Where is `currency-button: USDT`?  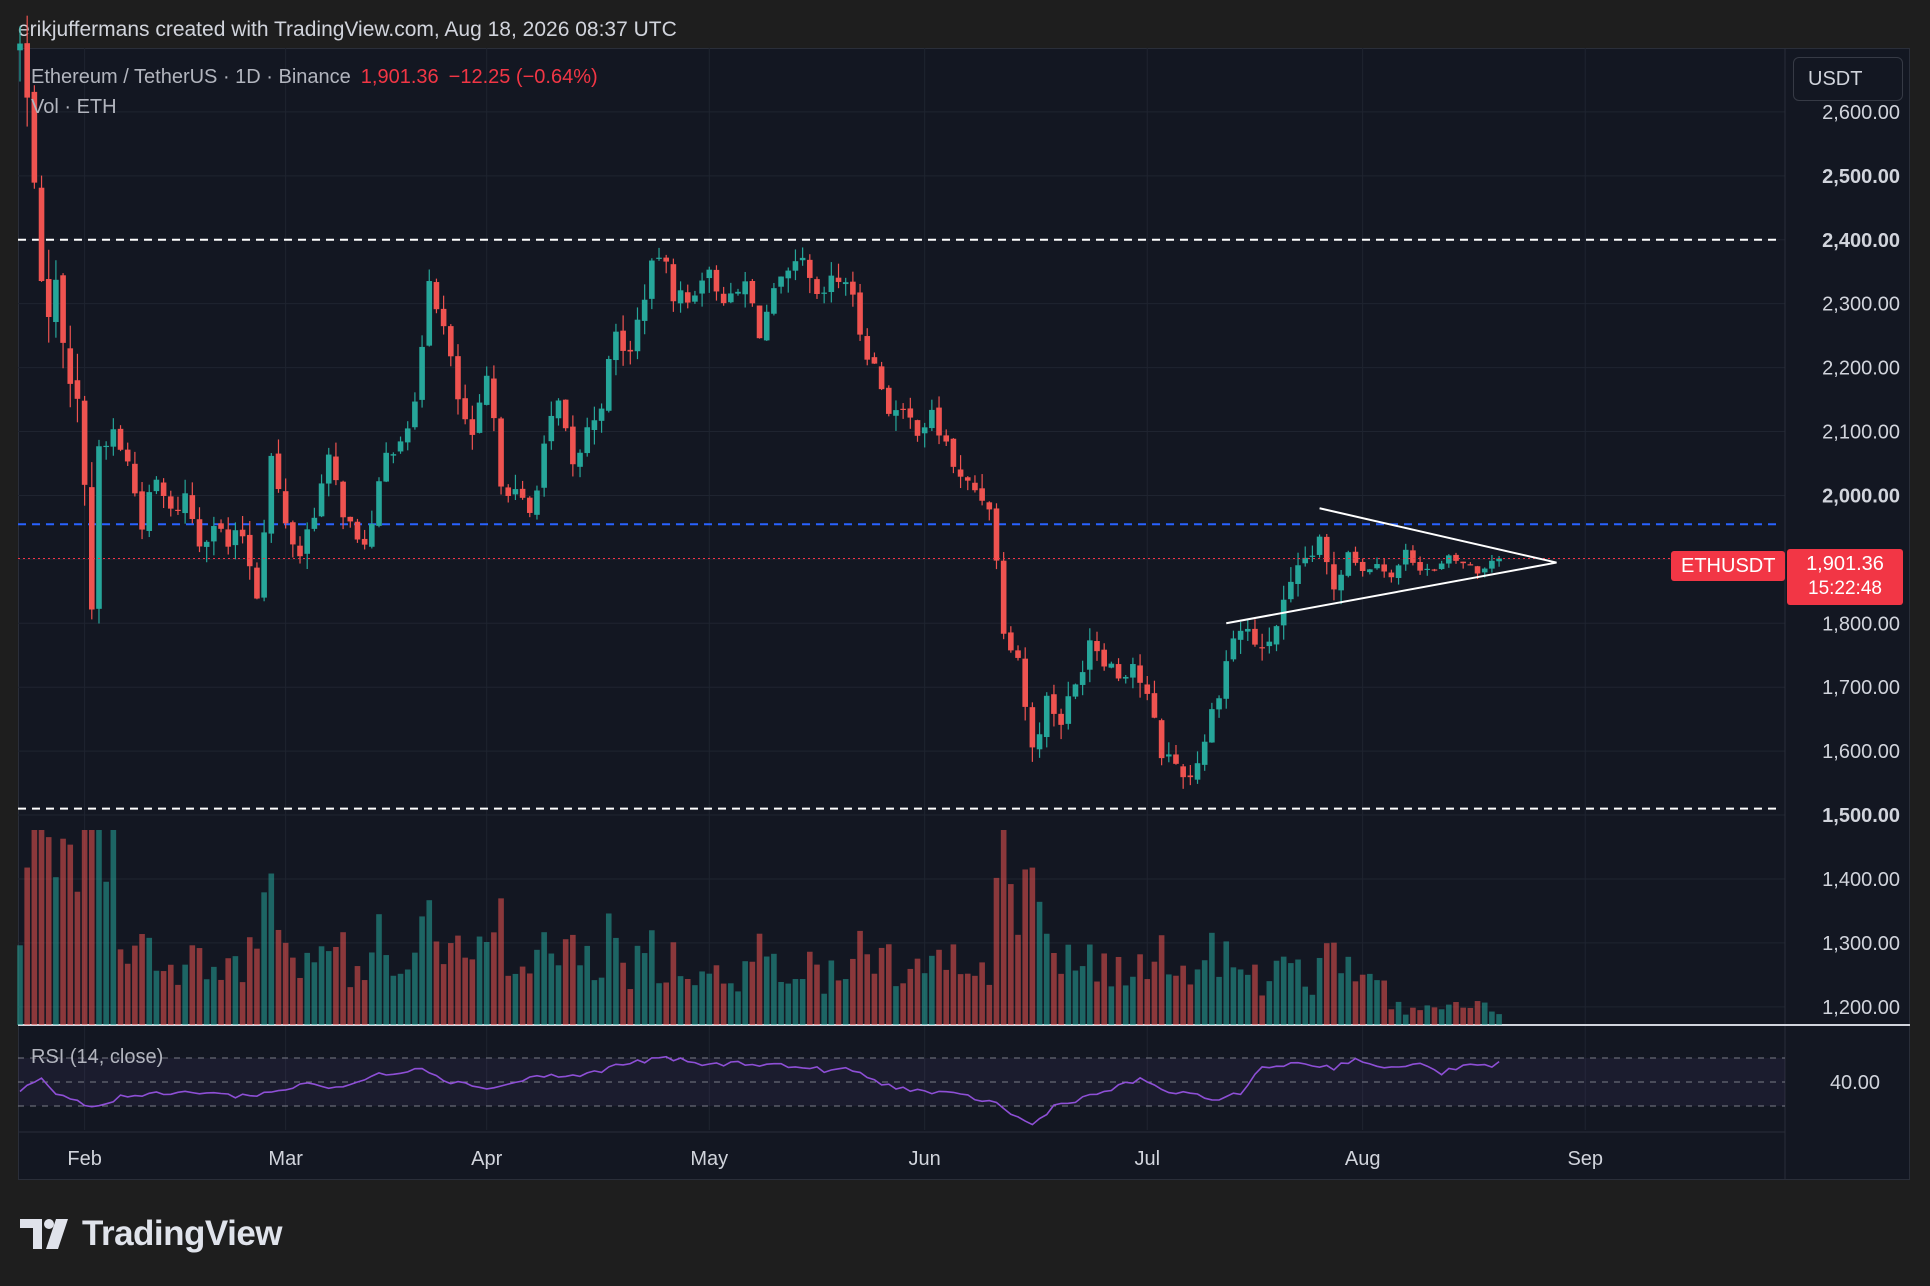
currency-button: USDT is located at coordinates (1848, 79).